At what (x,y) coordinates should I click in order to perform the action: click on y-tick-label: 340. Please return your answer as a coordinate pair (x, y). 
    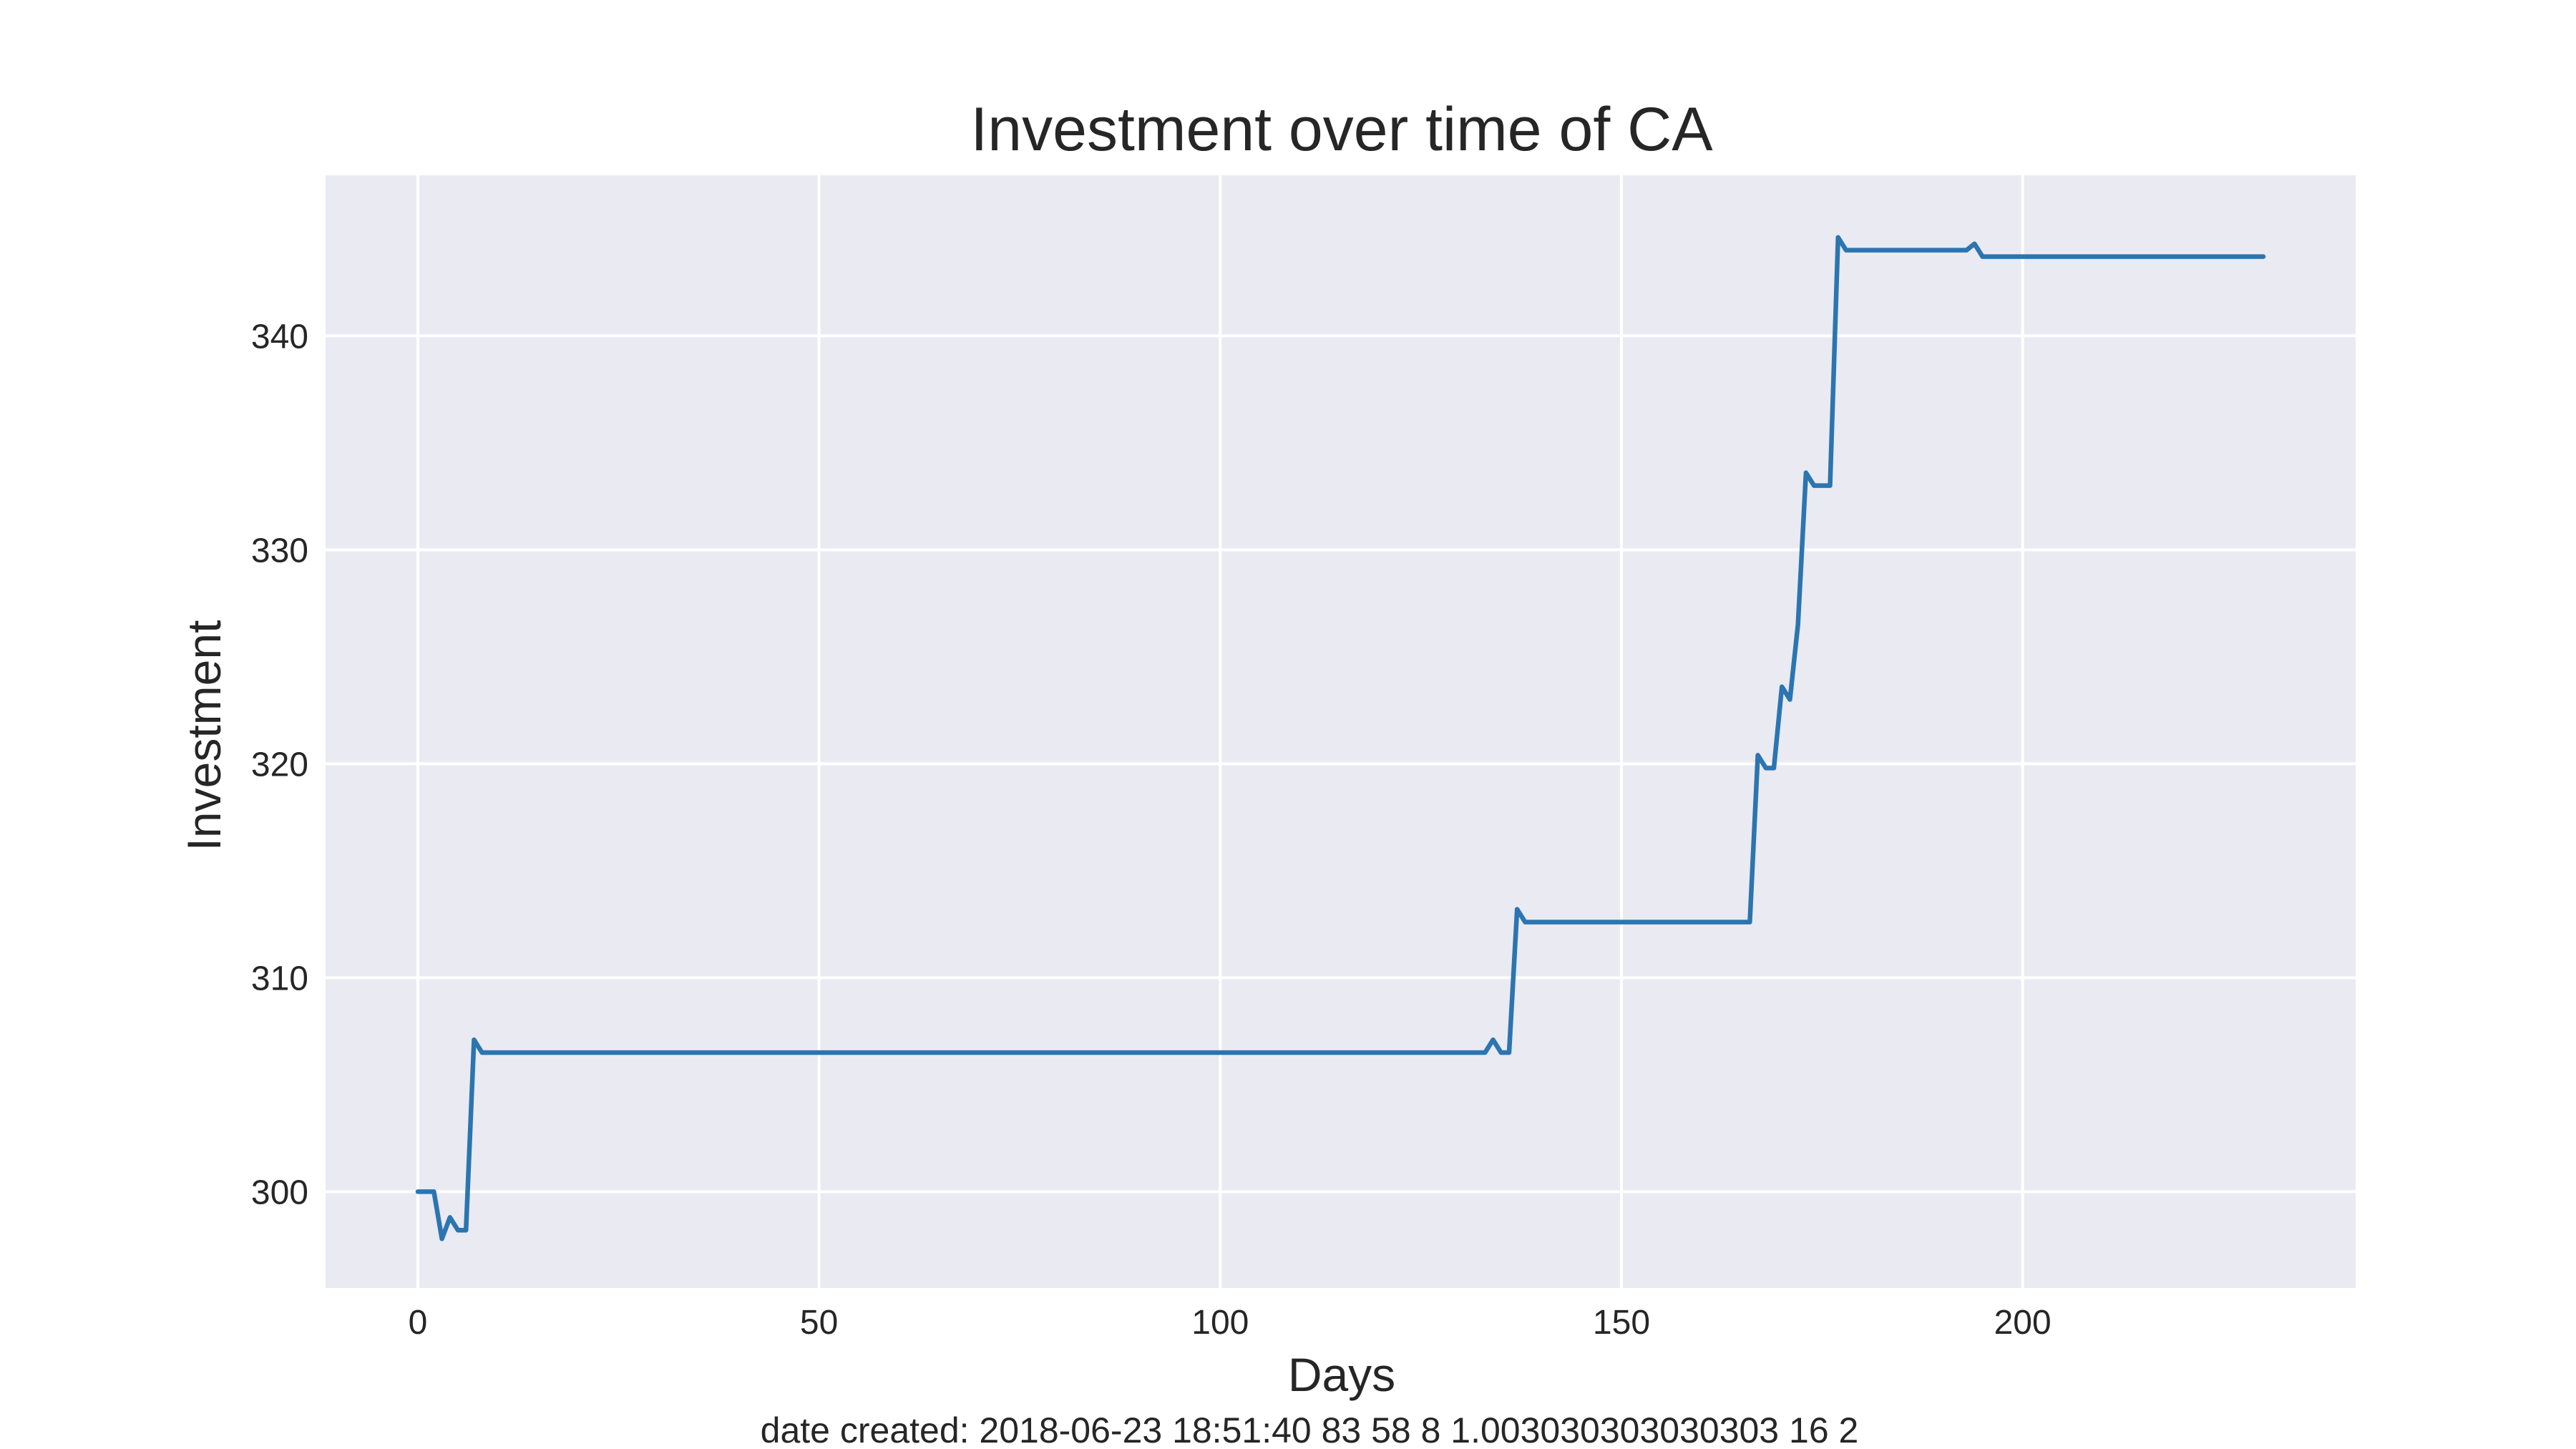
    Looking at the image, I should click on (279, 337).